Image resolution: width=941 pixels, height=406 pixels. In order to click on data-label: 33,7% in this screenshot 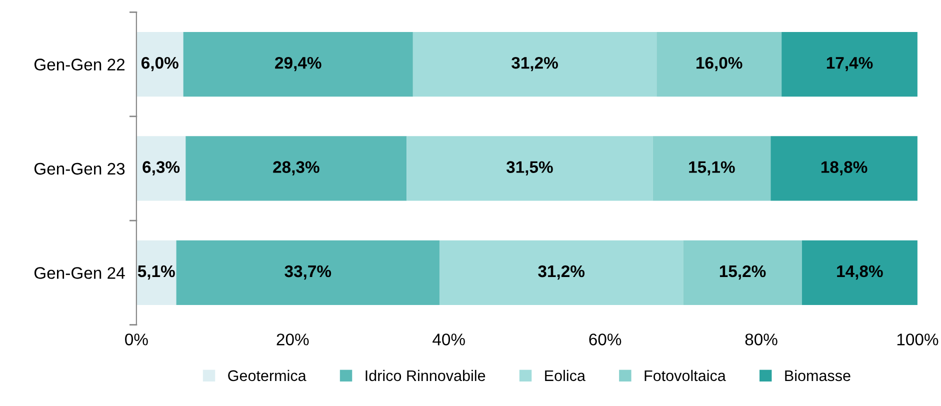, I will do `click(308, 272)`.